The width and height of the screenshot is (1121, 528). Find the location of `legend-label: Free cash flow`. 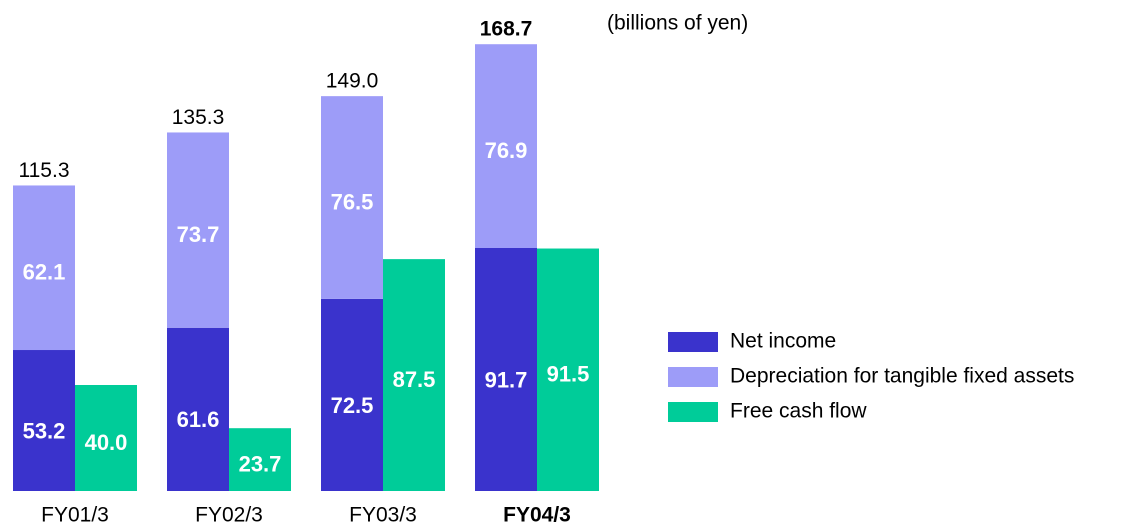

legend-label: Free cash flow is located at coordinates (798, 411).